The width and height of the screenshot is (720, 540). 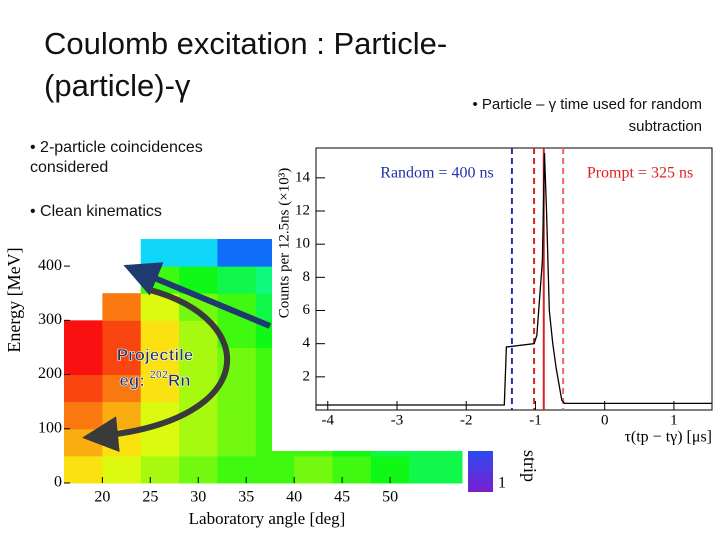 I want to click on x-tick-label: 20, so click(x=102, y=497).